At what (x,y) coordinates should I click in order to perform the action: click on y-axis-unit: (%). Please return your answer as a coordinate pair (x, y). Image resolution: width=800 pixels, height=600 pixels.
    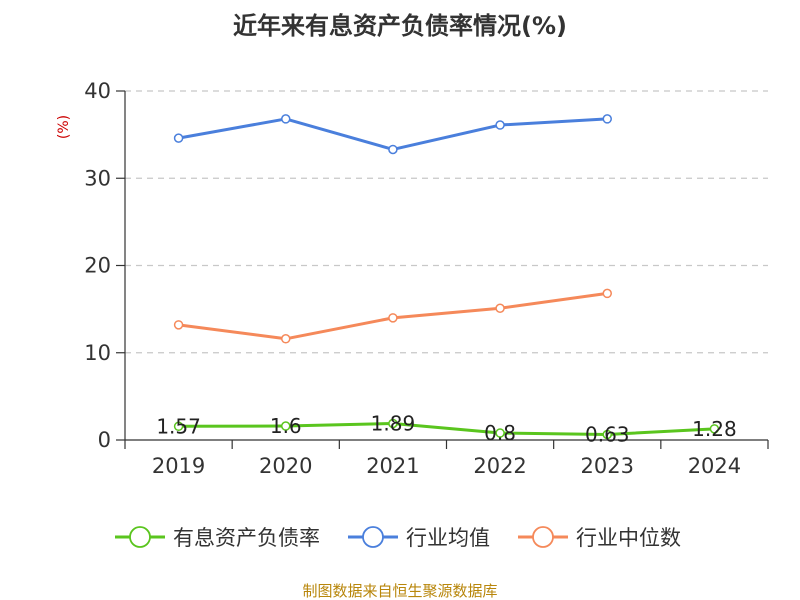
    Looking at the image, I should click on (64, 127).